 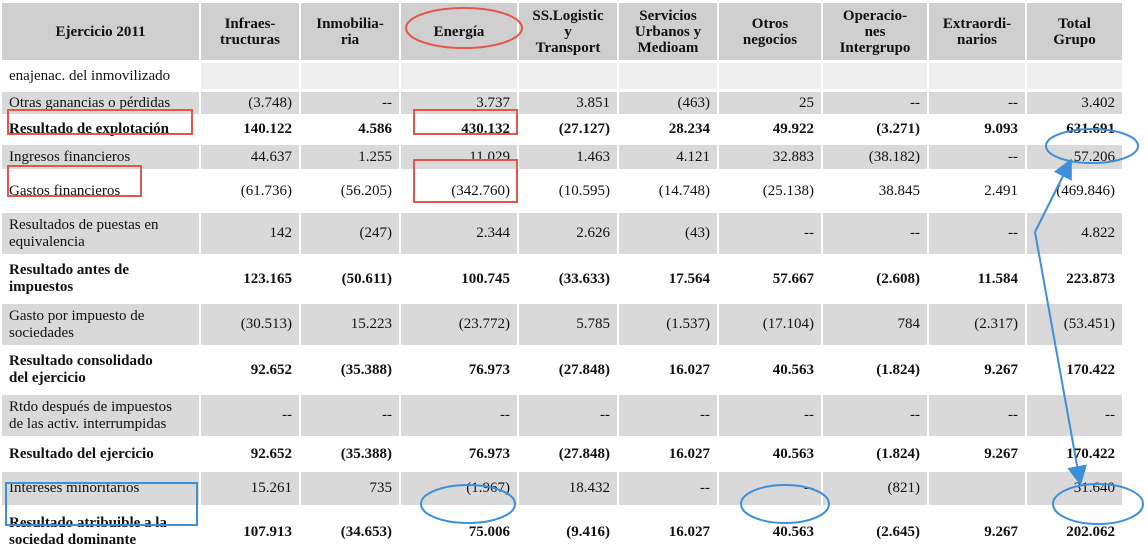 What do you see at coordinates (350, 488) in the screenshot?
I see `cell-value: 735` at bounding box center [350, 488].